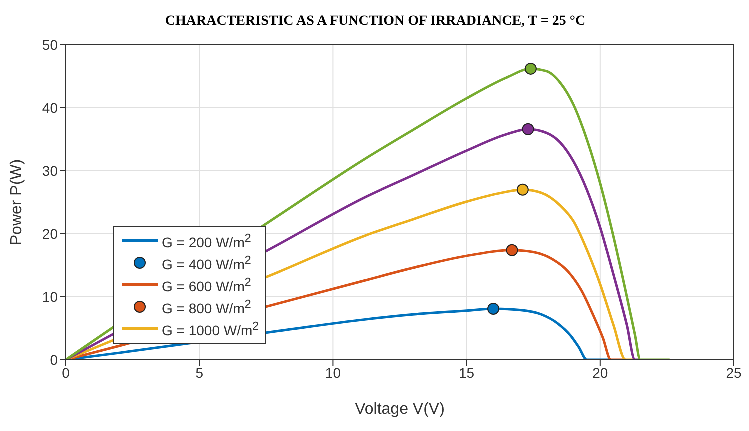 Image resolution: width=749 pixels, height=431 pixels. Describe the element at coordinates (50, 234) in the screenshot. I see `y-tick-label: 20` at that location.